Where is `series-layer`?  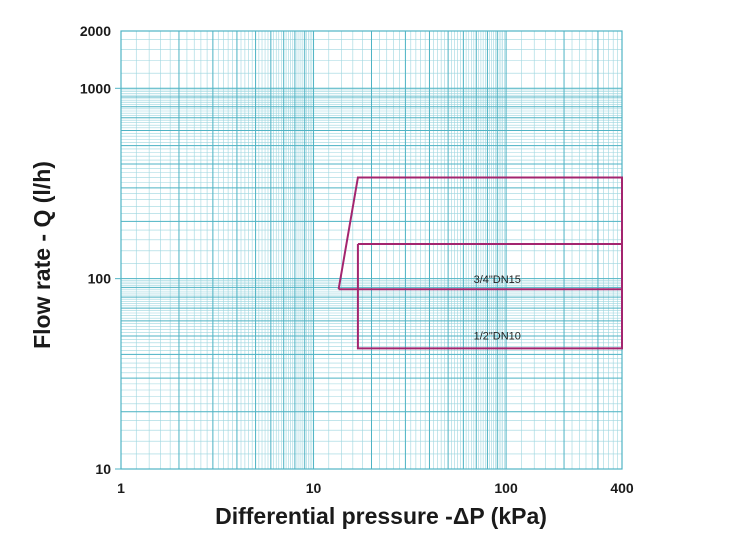
series-layer is located at coordinates (480, 263).